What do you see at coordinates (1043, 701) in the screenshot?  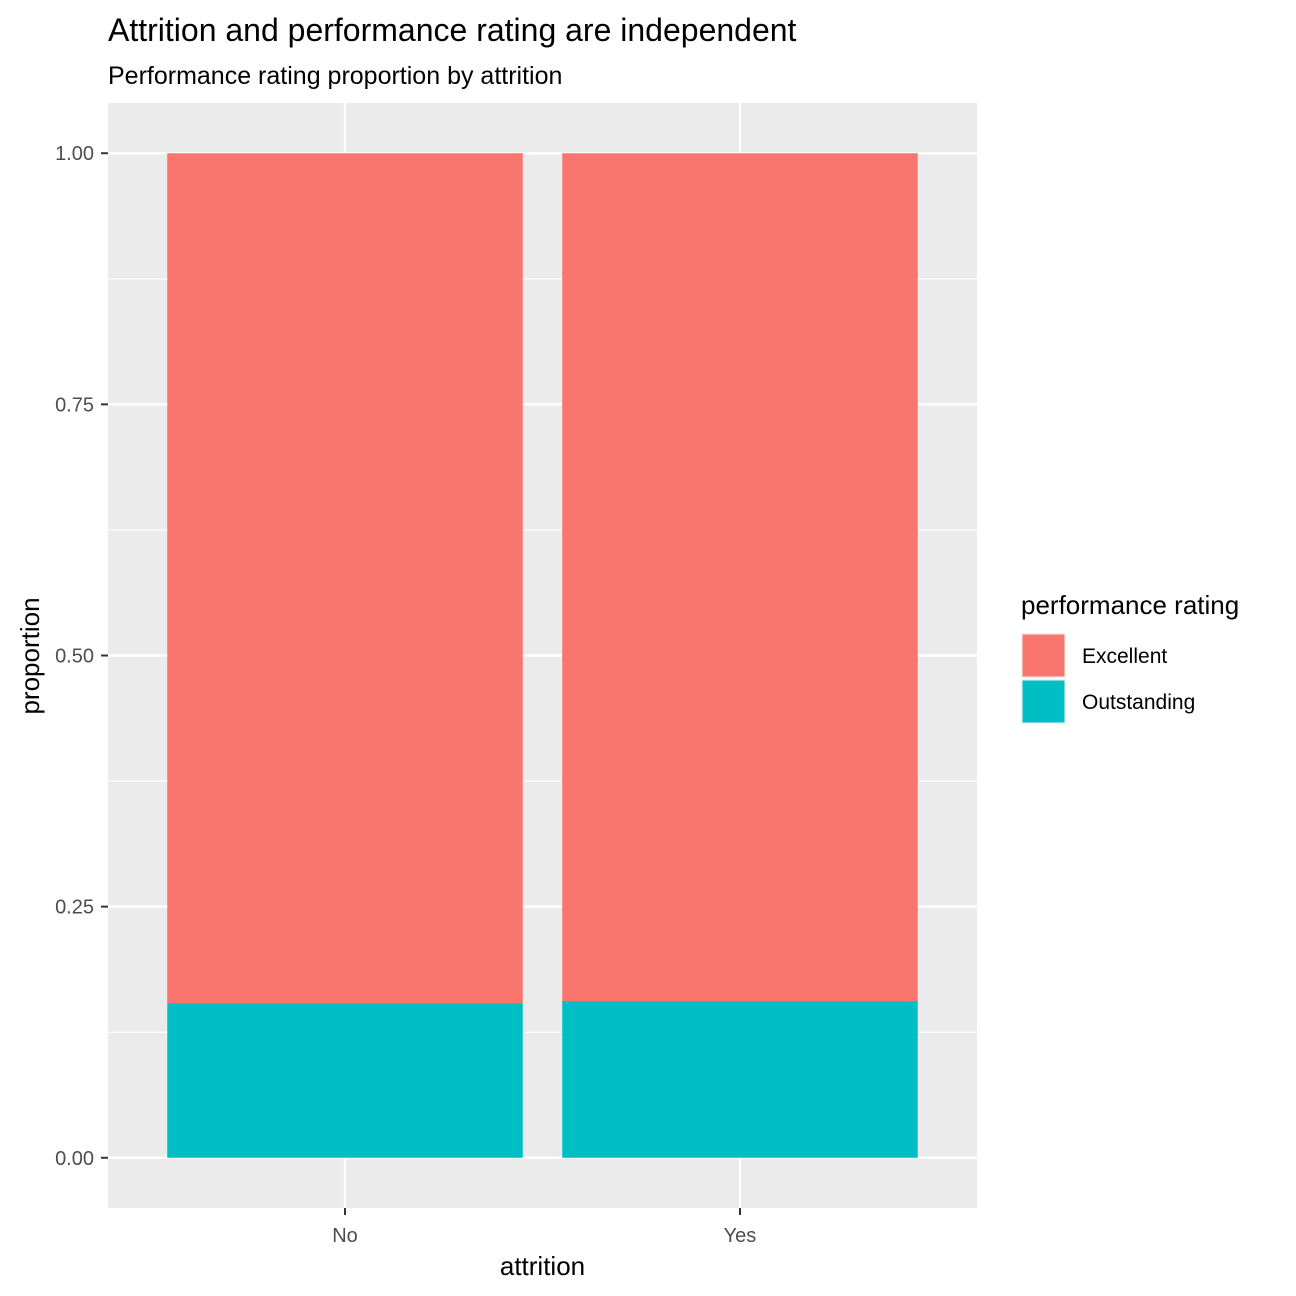 I see `legend-swatch-outstanding` at bounding box center [1043, 701].